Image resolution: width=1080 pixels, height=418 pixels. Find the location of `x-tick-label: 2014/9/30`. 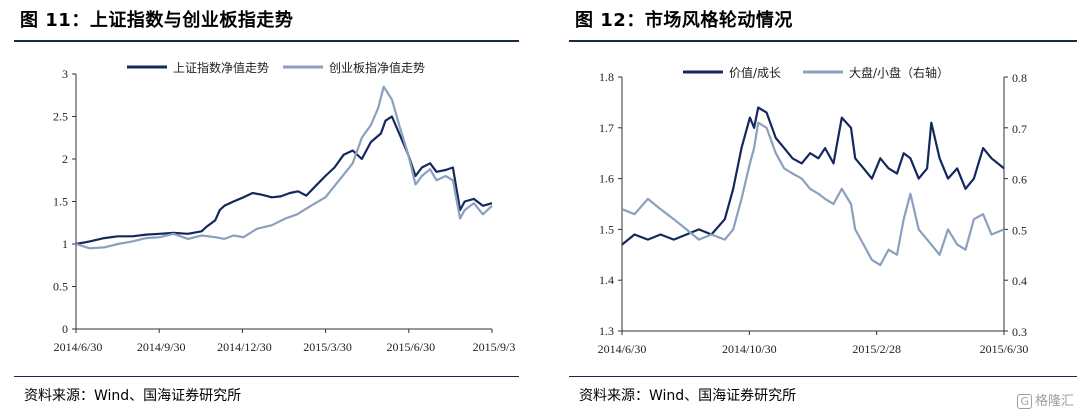

x-tick-label: 2014/9/30 is located at coordinates (161, 347).